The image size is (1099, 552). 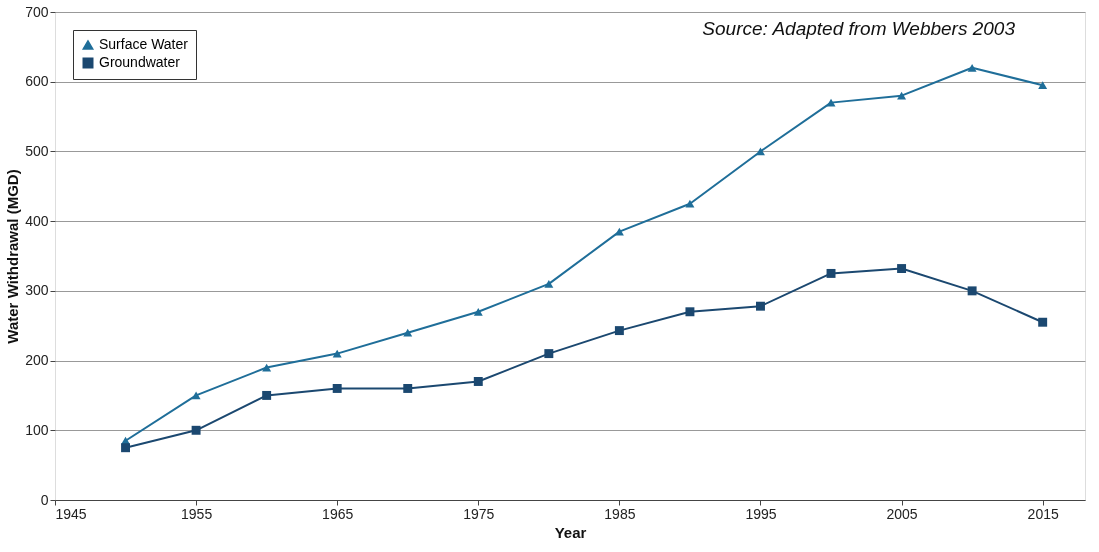 What do you see at coordinates (1043, 513) in the screenshot?
I see `x-tick-label: 2015` at bounding box center [1043, 513].